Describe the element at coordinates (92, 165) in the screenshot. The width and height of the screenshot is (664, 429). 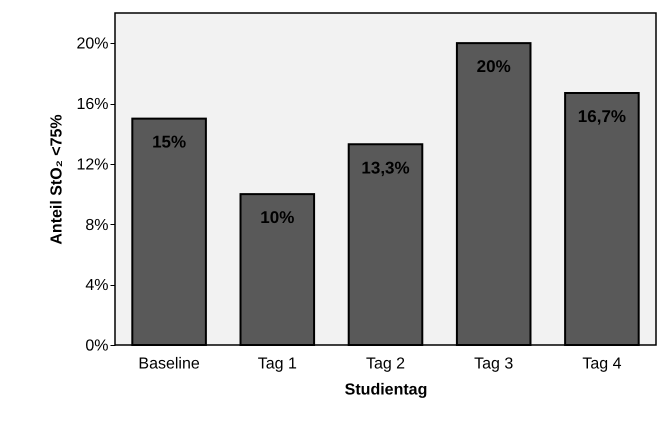
I see `y-tick-label: 12%` at that location.